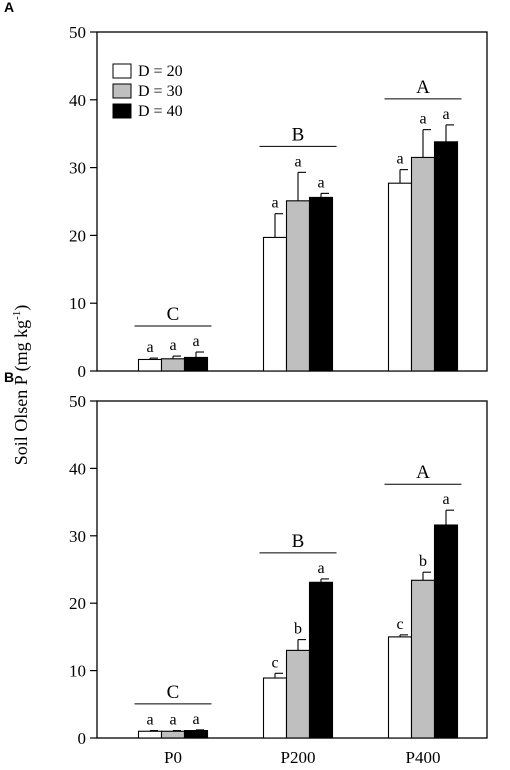 The image size is (510, 770). What do you see at coordinates (173, 757) in the screenshot?
I see `x-tick-label: P0` at bounding box center [173, 757].